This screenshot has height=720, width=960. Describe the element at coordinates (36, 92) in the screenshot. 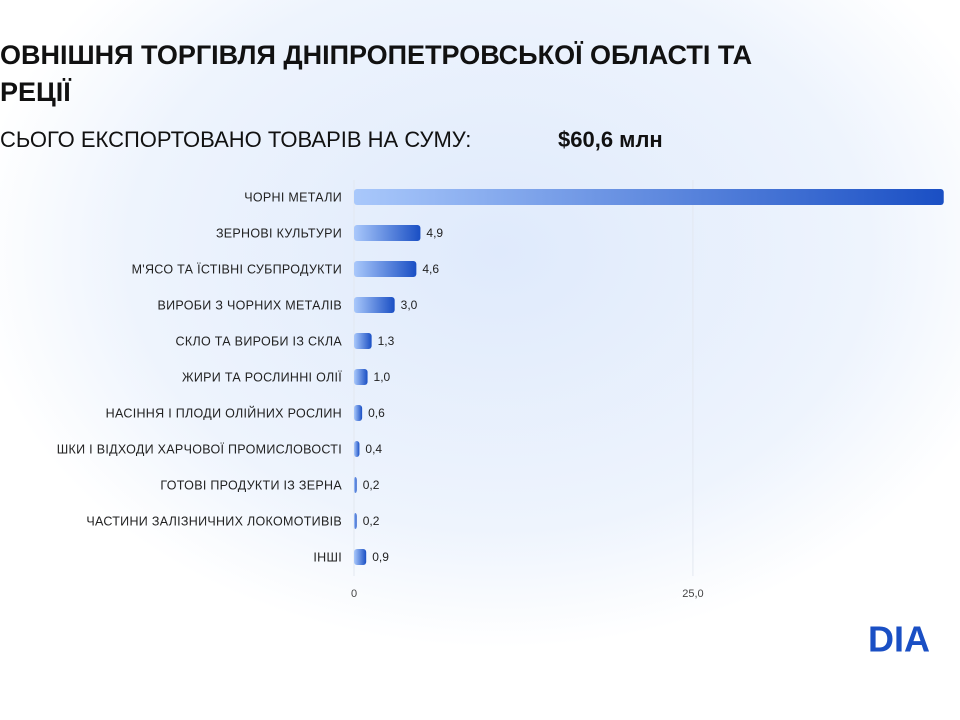

I see `title: РЕЦІЇ` at that location.